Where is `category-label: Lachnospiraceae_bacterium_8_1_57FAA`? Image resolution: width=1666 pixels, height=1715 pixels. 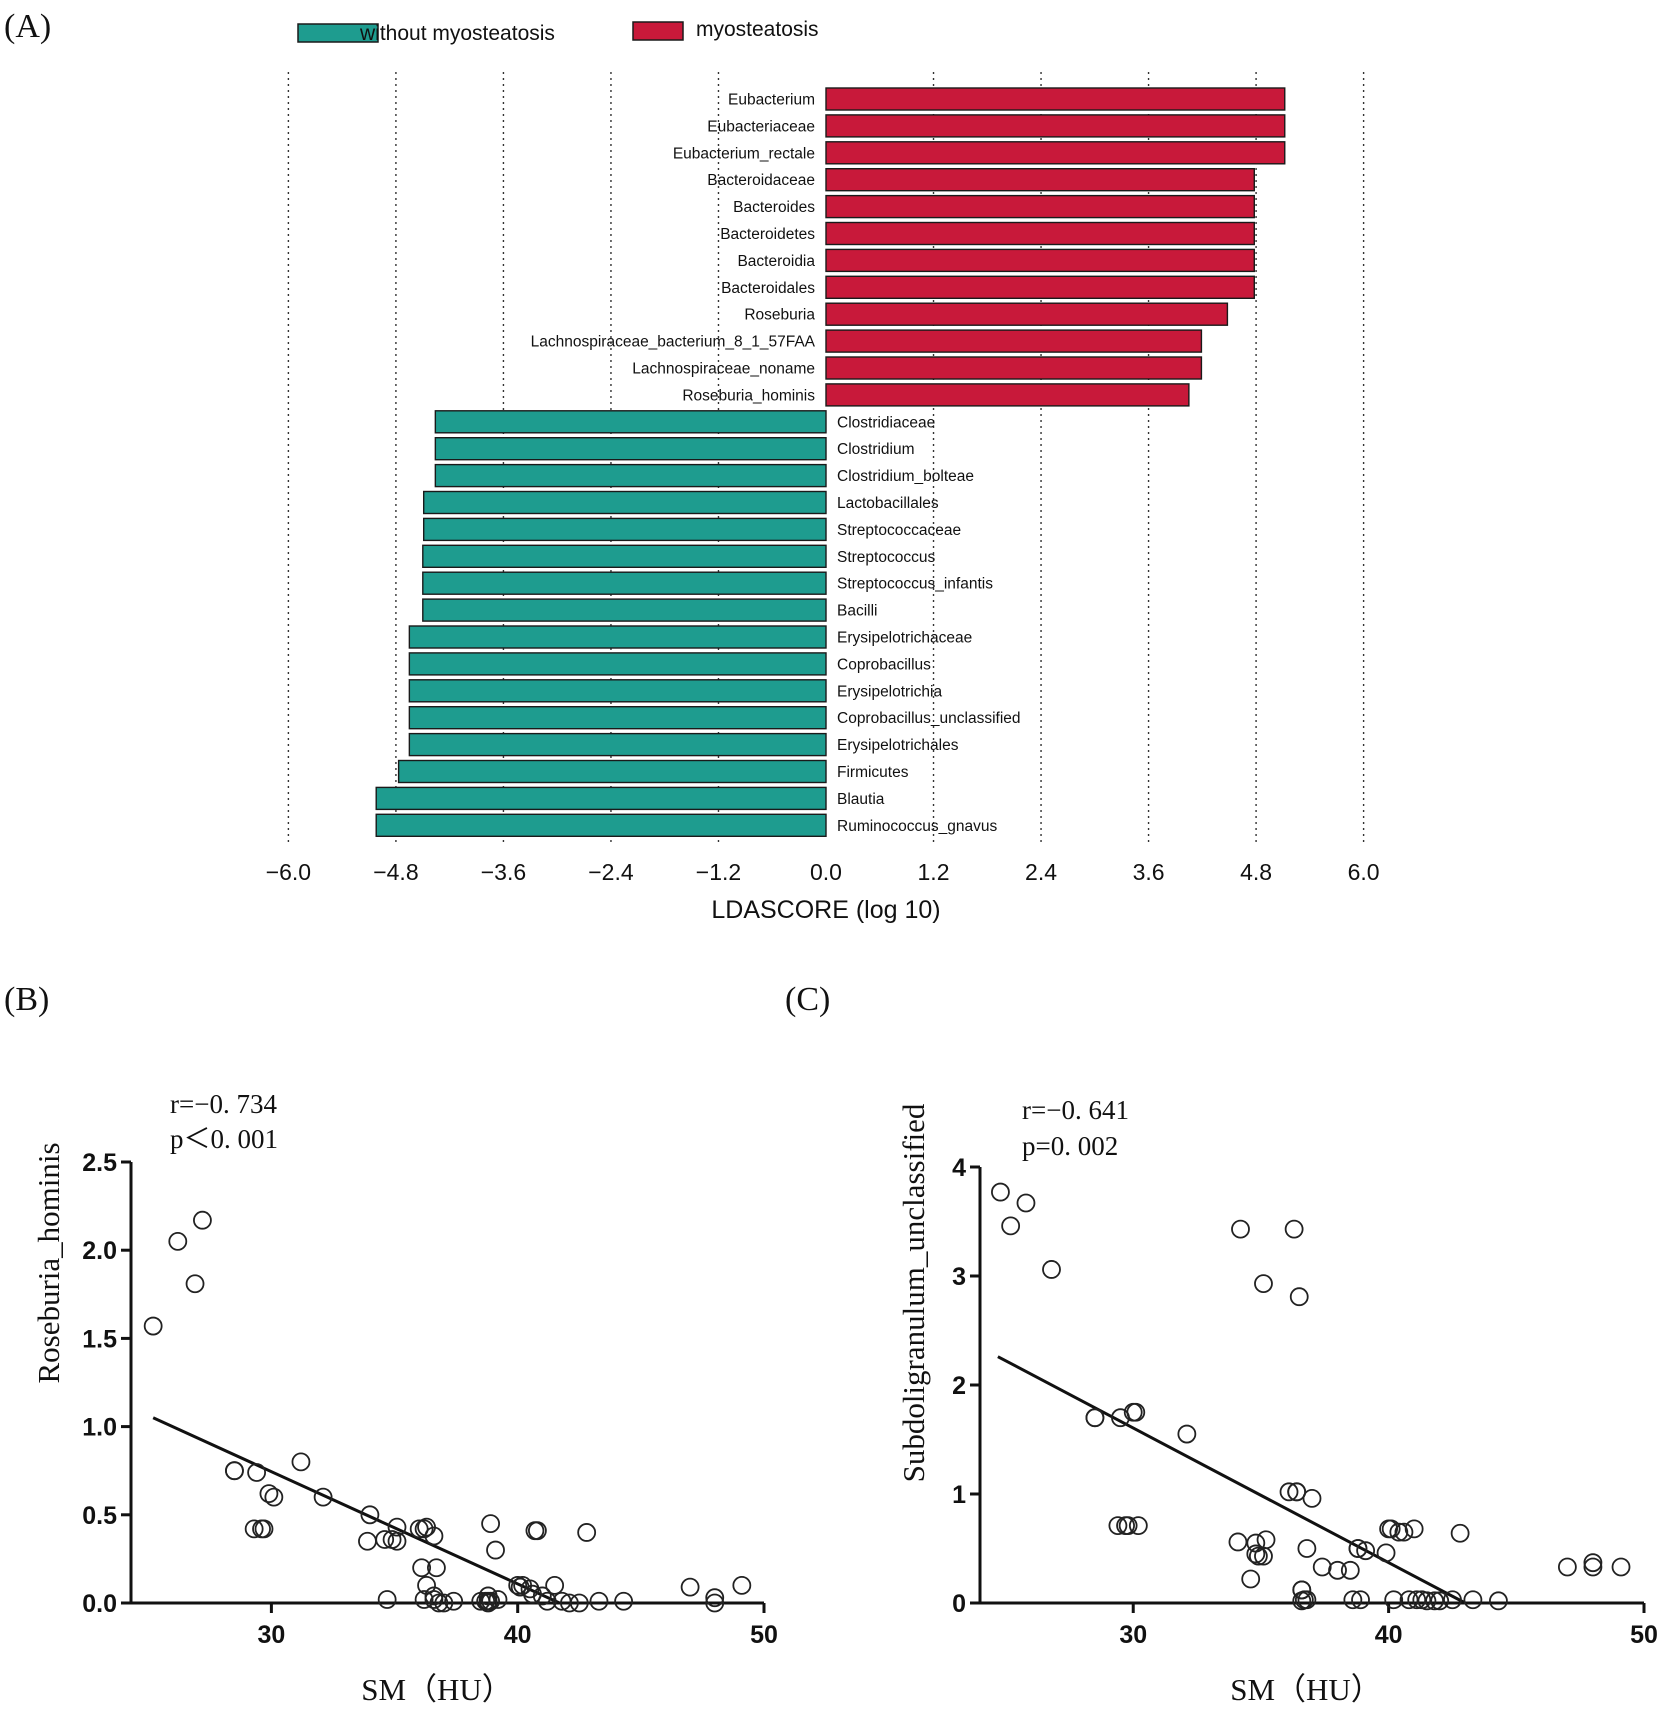 category-label: Lachnospiraceae_bacterium_8_1_57FAA is located at coordinates (673, 342).